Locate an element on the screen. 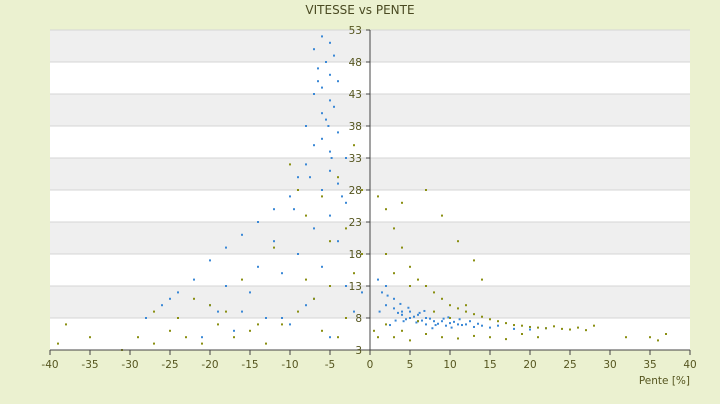 Image resolution: width=720 pixels, height=404 pixels. x-tick-label: -5 is located at coordinates (330, 365).